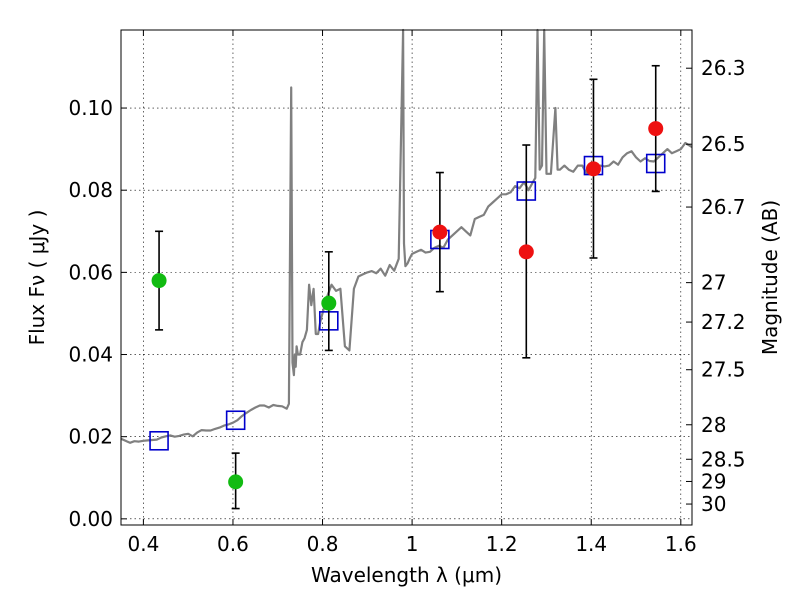 Image resolution: width=800 pixels, height=600 pixels. Describe the element at coordinates (713, 481) in the screenshot. I see `right-tick-label: 29` at that location.